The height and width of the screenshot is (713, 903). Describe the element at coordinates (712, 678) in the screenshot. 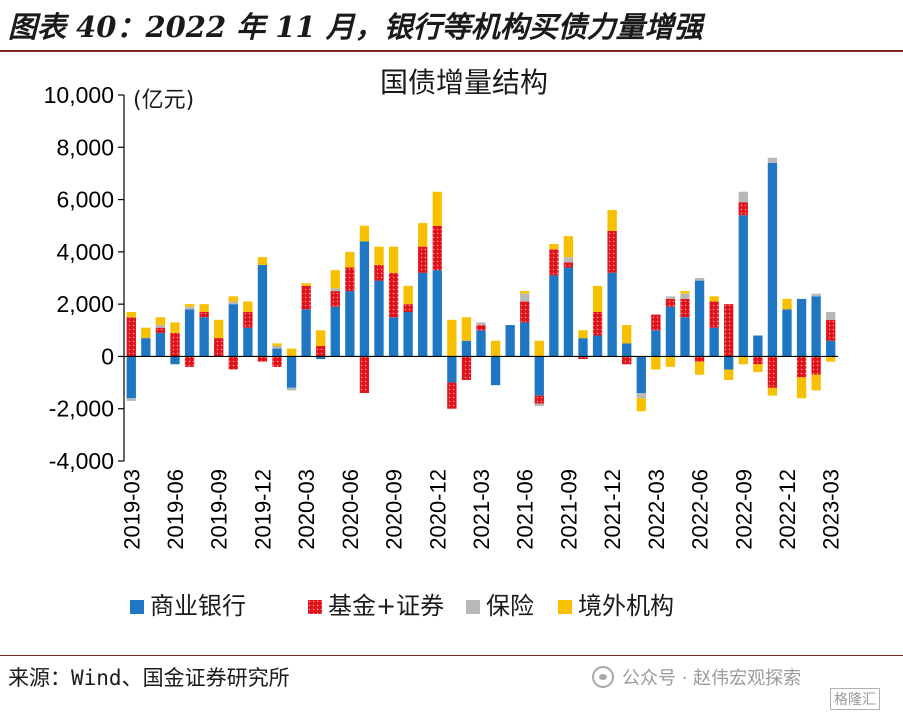

I see `watermark-text: 公众号 · 赵伟宏观探索` at that location.